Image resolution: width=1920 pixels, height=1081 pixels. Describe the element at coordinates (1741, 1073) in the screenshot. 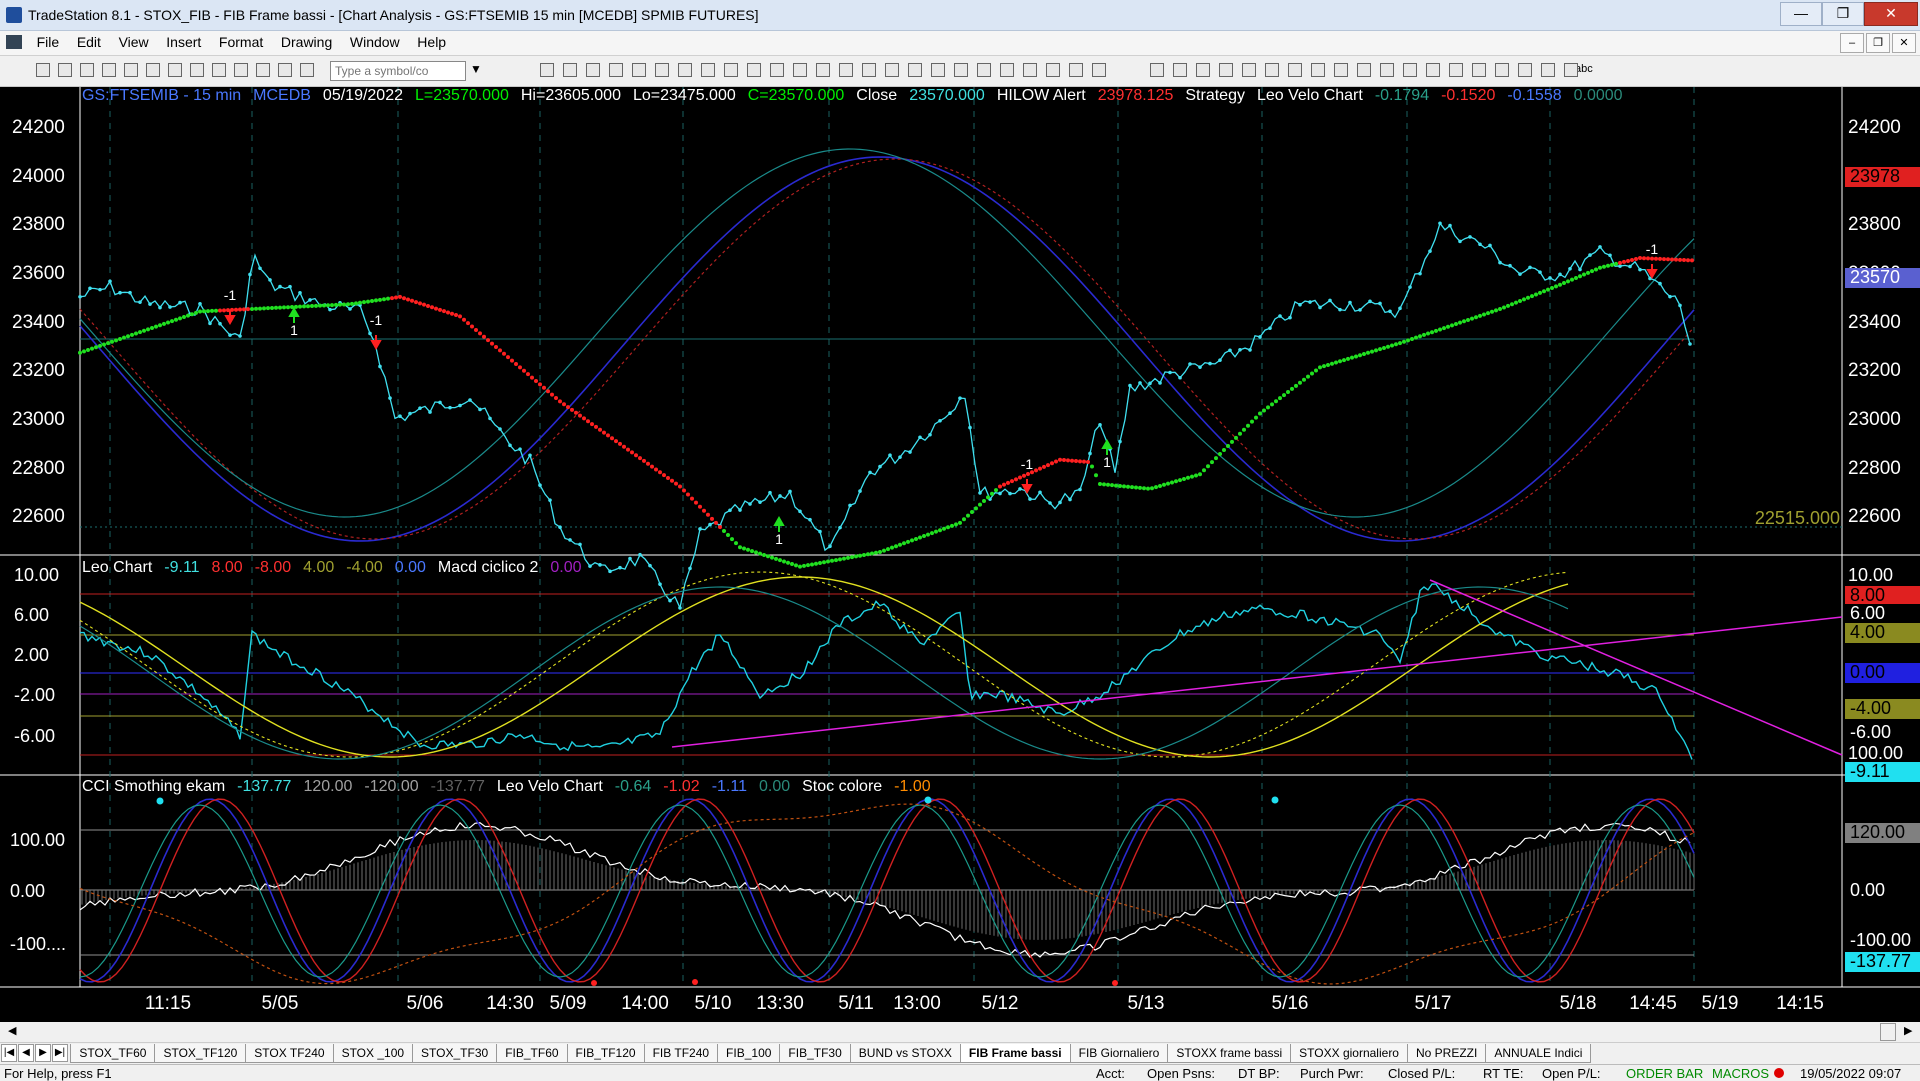

I see `macros-button: MACROS` at that location.